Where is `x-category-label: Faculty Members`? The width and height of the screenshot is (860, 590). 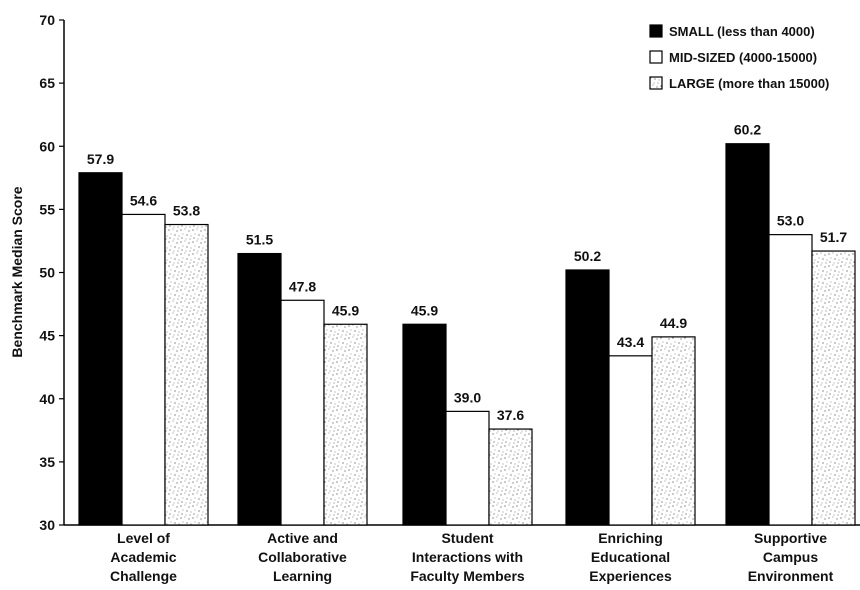 x-category-label: Faculty Members is located at coordinates (467, 576).